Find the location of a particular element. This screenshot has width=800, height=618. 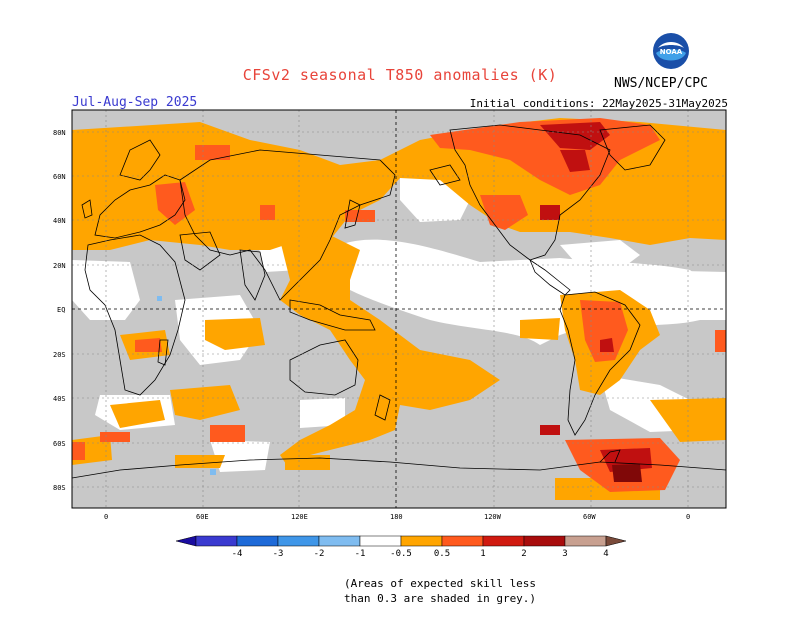

colorbar-label: -0.5 is located at coordinates (401, 554).